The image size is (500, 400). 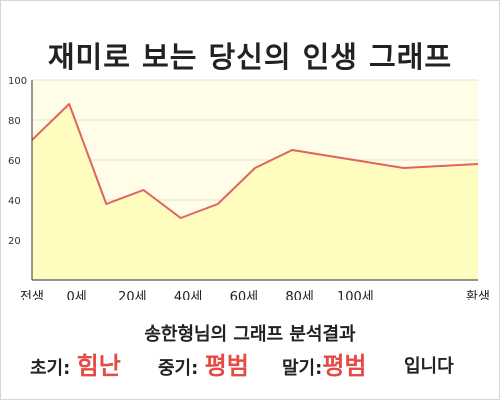 What do you see at coordinates (429, 366) in the screenshot?
I see `result-suffix: 입니다` at bounding box center [429, 366].